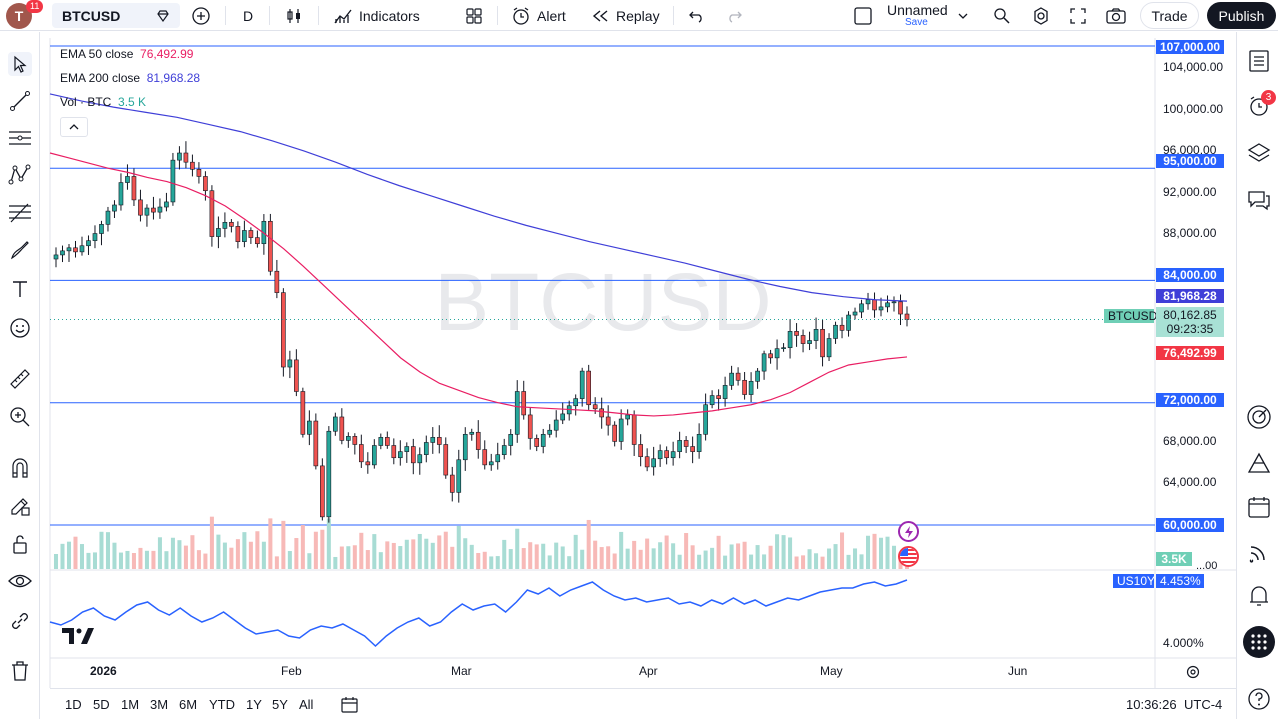  Describe the element at coordinates (376, 15) in the screenshot. I see `indicators-button: Indicators` at that location.